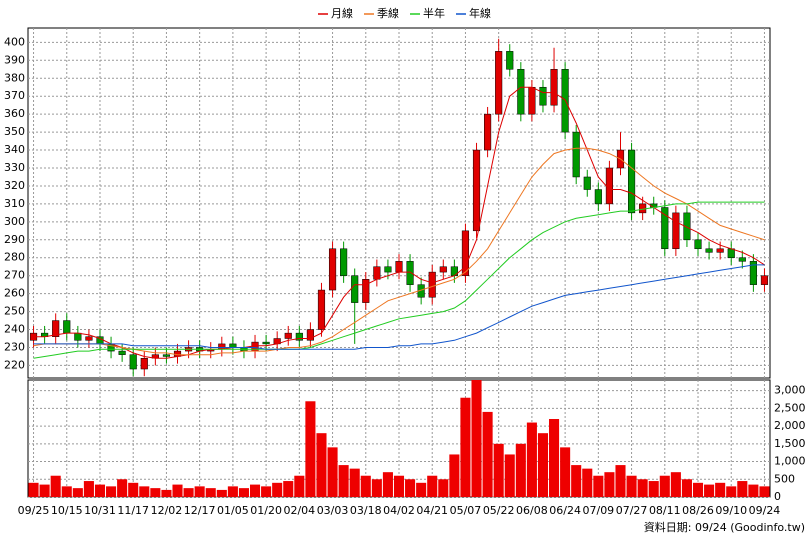  I want to click on moving-average-line, so click(399, 307).